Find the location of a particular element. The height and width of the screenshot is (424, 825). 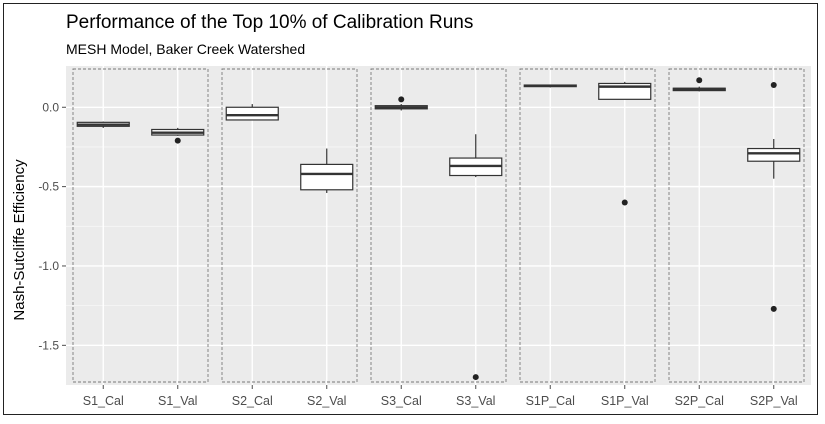

y-tick-label: 0.0 is located at coordinates (50, 107).